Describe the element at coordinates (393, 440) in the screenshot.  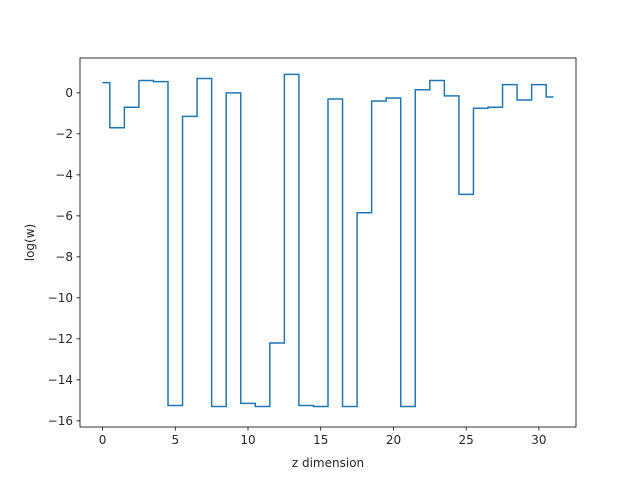
I see `x-tick-label: 20` at that location.